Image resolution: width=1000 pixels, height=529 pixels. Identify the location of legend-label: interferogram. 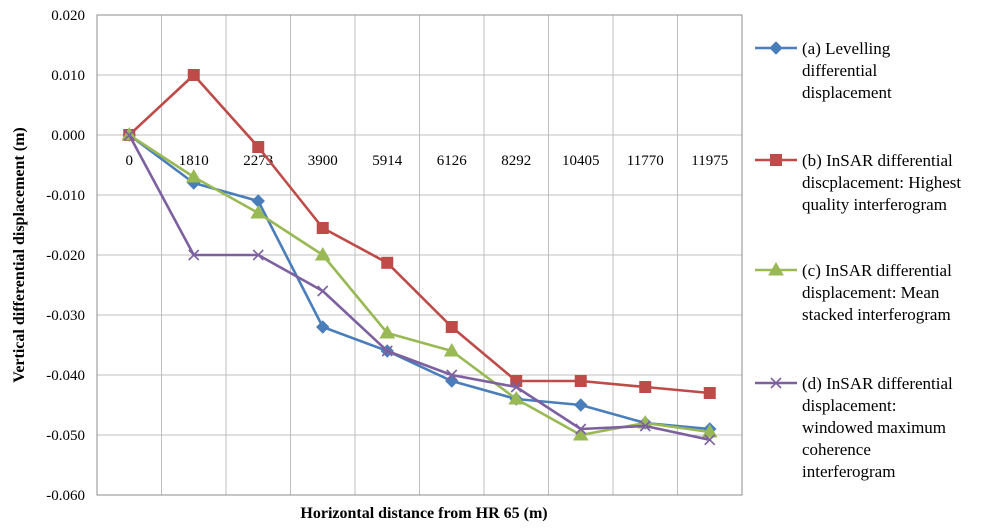
(848, 471).